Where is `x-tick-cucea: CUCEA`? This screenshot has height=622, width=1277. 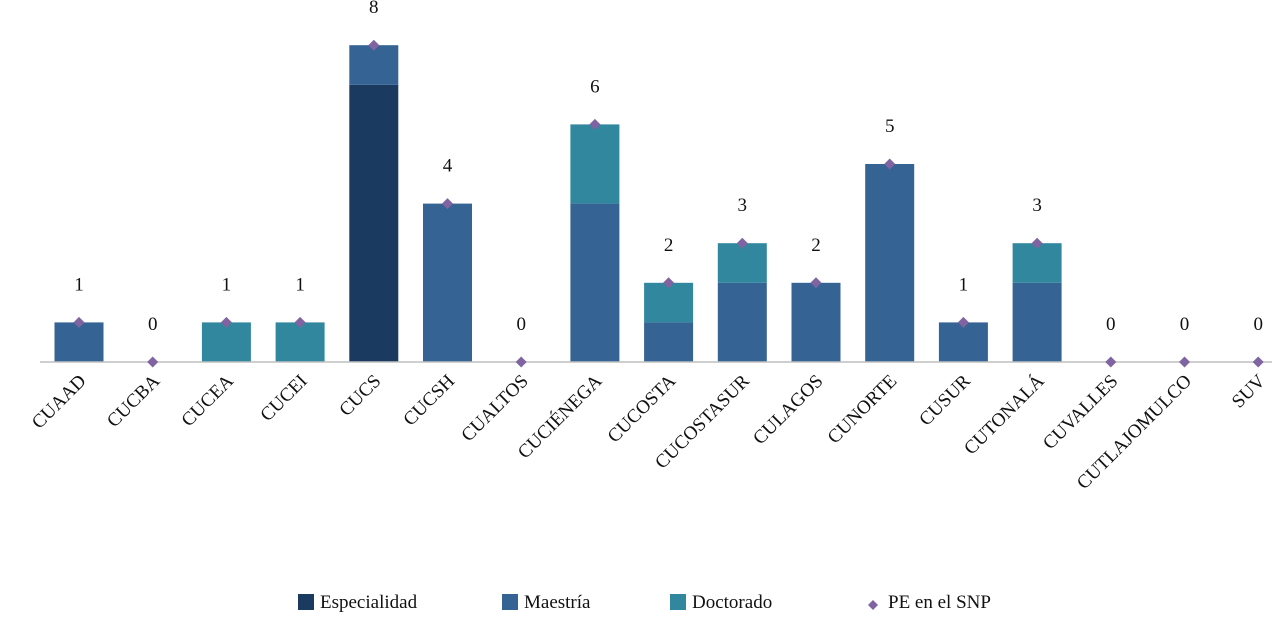
x-tick-cucea: CUCEA is located at coordinates (208, 400).